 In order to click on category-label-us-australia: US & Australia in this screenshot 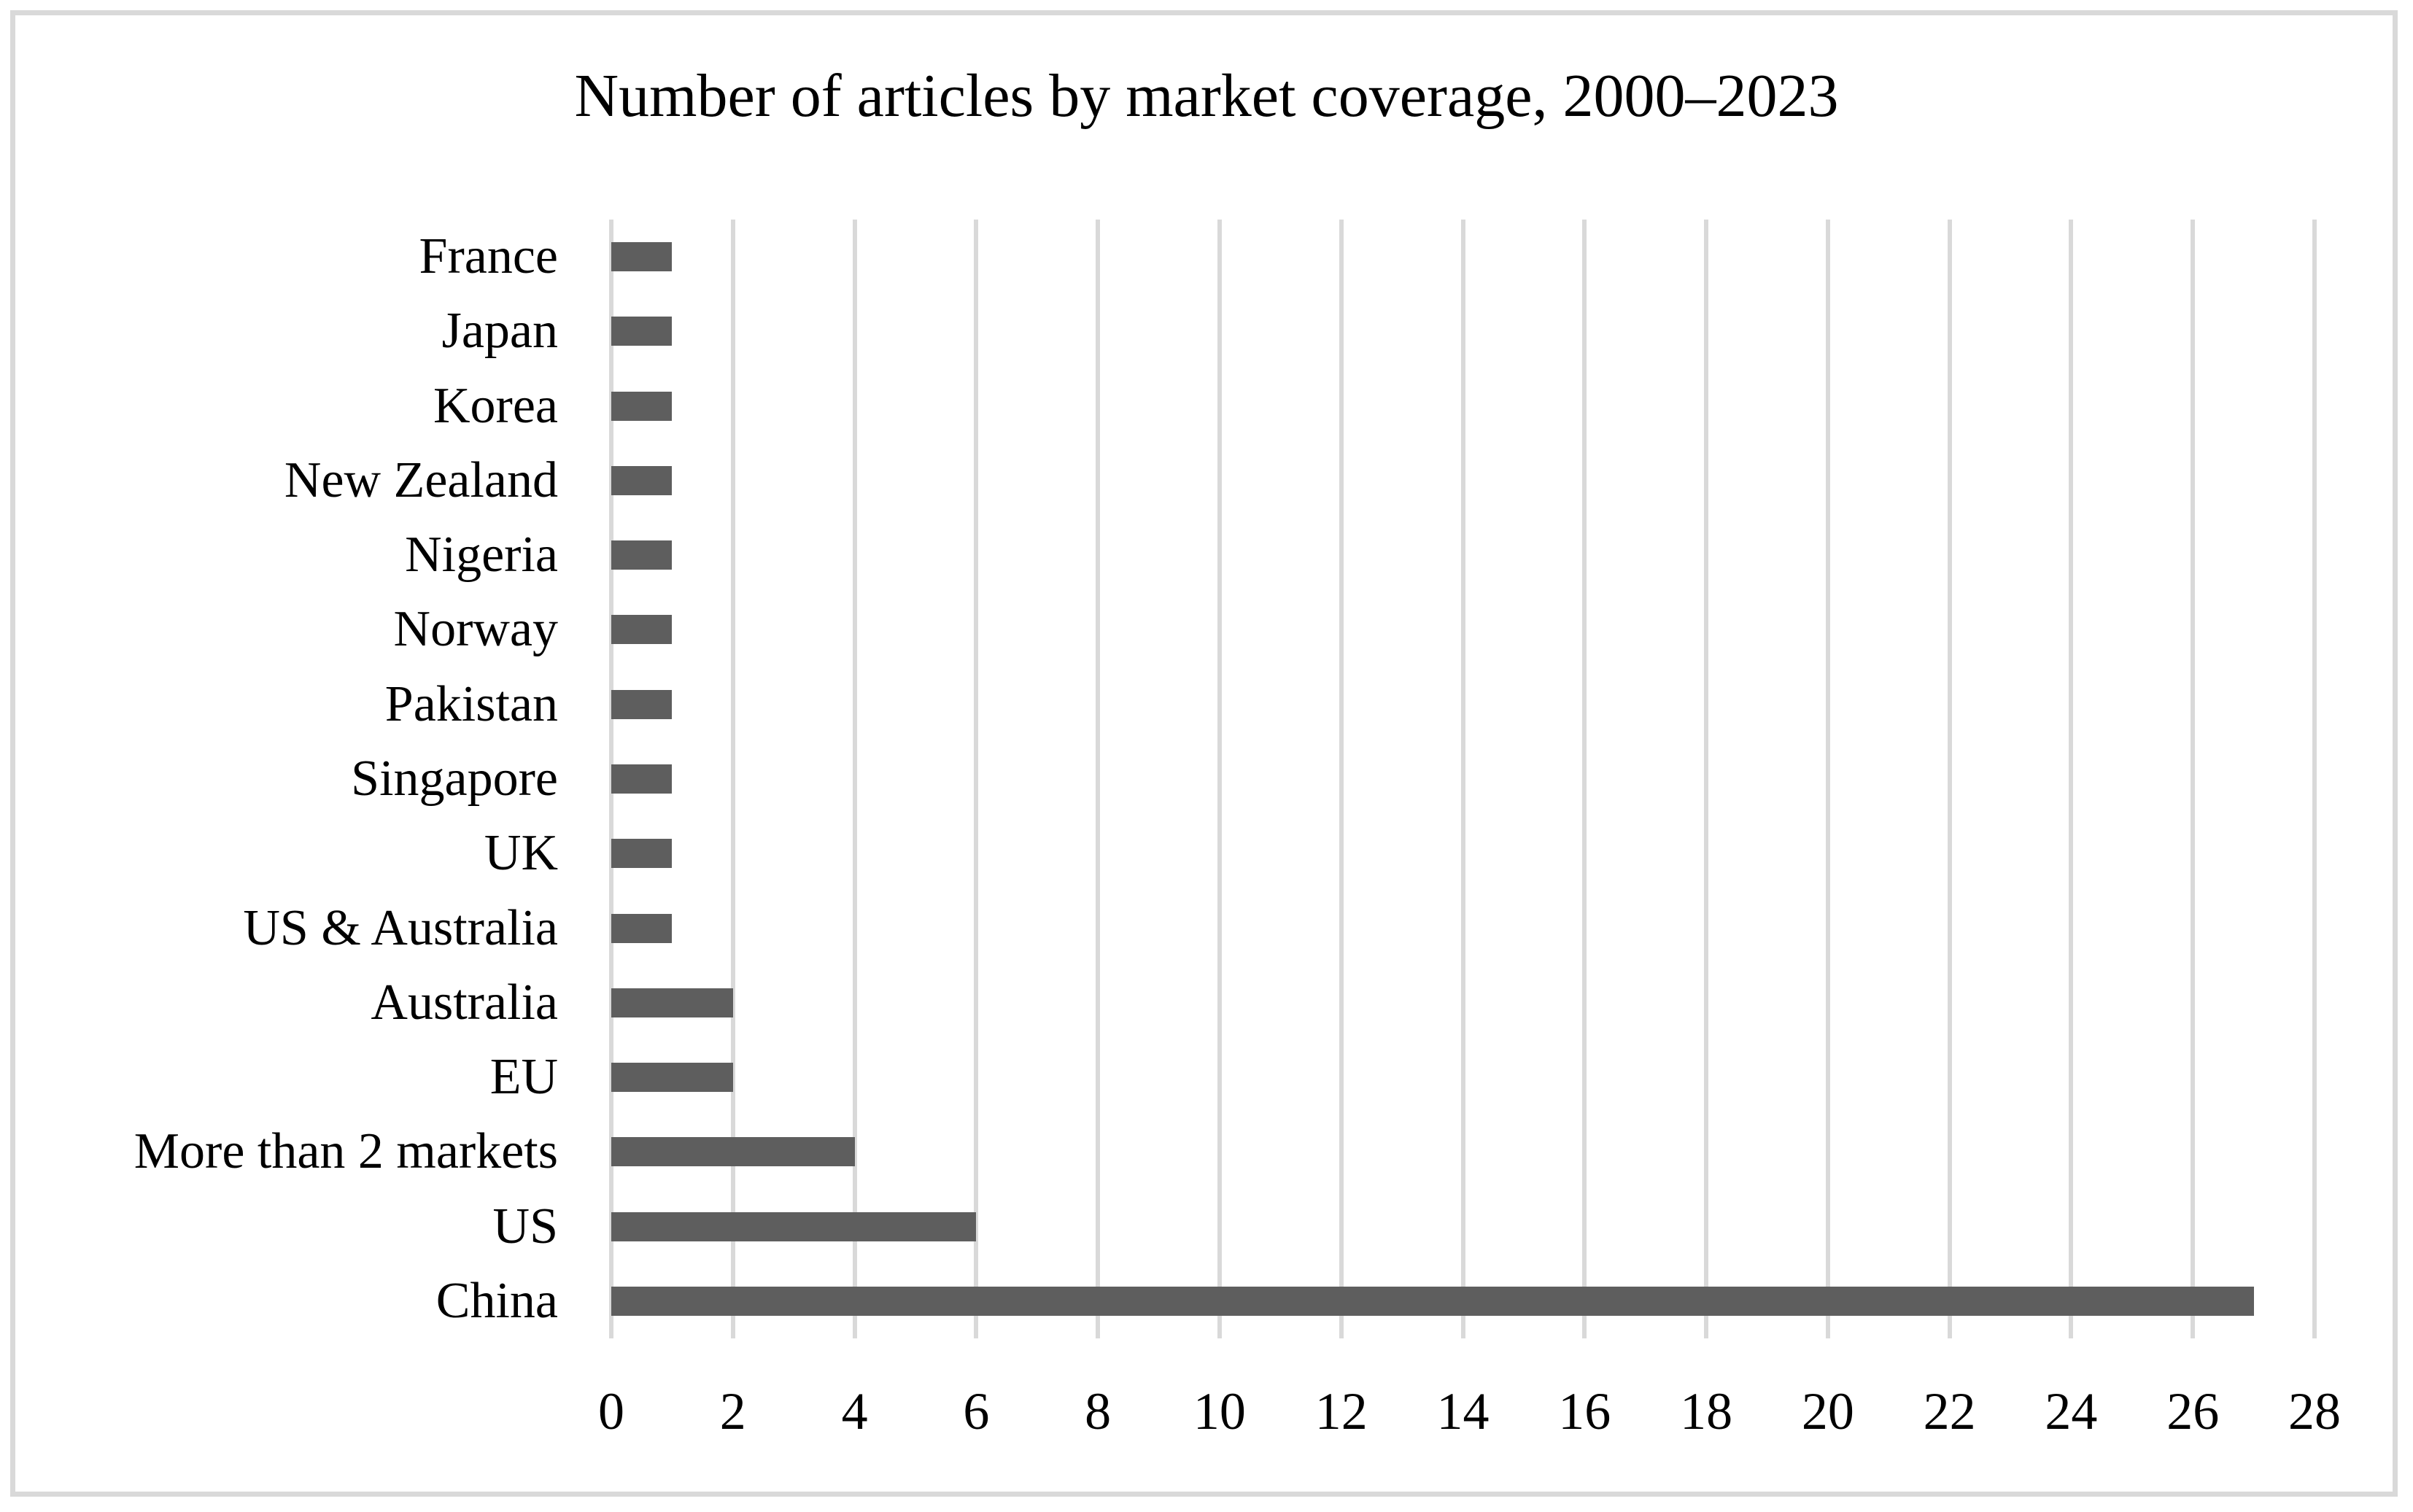, I will do `click(400, 928)`.